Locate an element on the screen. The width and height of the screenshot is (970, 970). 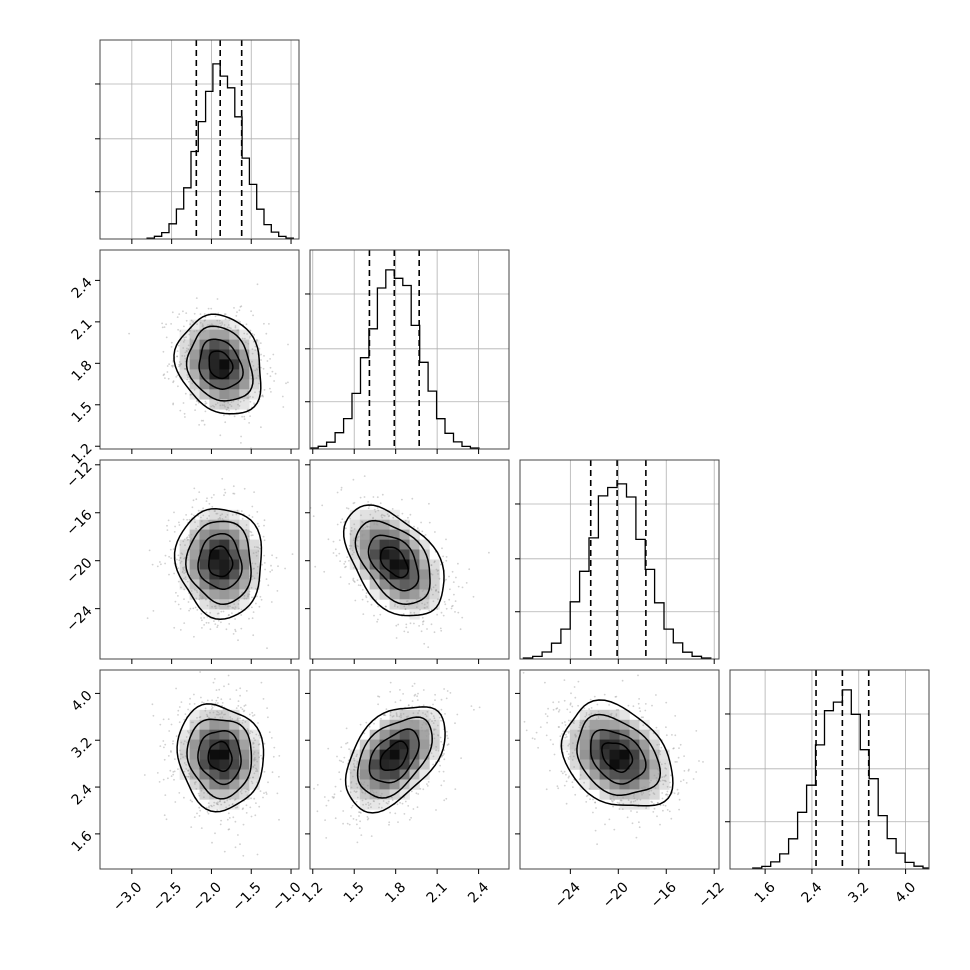
x-tick-label: 1.2 is located at coordinates (312, 892).